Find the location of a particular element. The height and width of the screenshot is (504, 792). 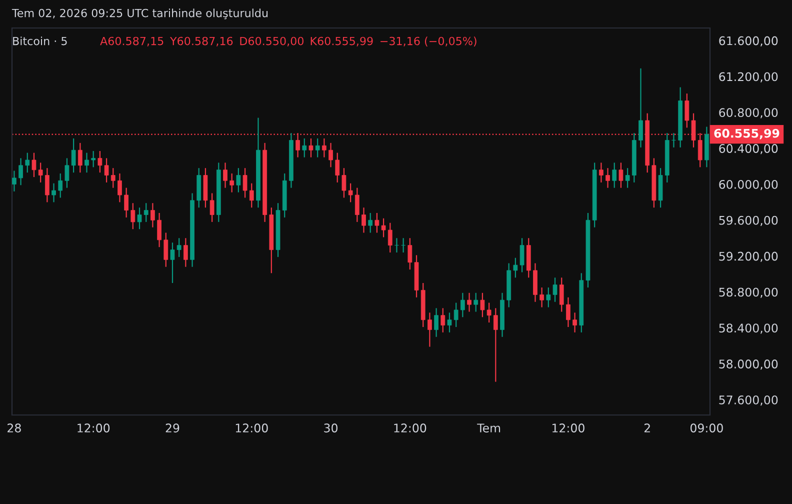

y-tick-label: 60.400,00 is located at coordinates (748, 149).